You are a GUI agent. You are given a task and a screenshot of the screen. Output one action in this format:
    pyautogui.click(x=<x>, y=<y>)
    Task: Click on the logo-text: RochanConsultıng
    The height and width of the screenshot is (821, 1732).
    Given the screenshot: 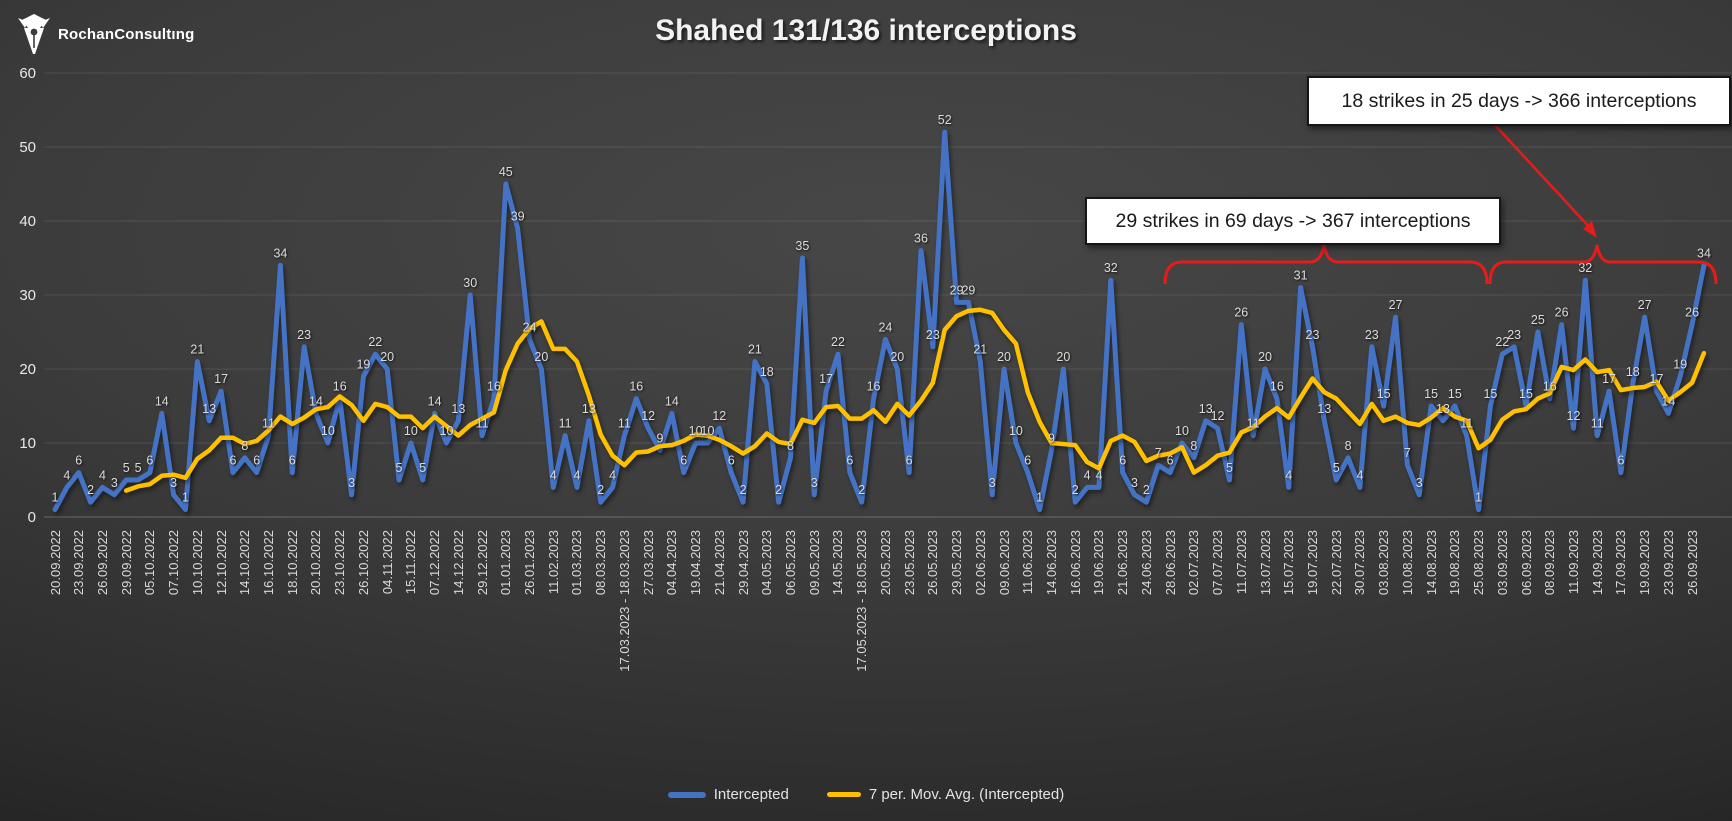 What is the action you would take?
    pyautogui.click(x=126, y=34)
    